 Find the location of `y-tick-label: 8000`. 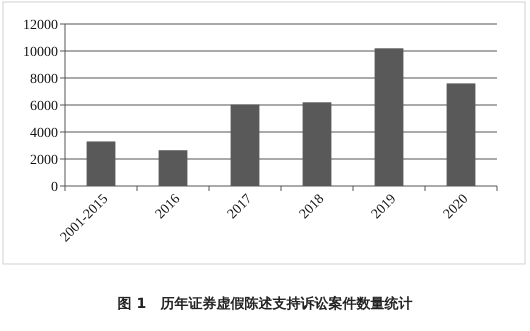

y-tick-label: 8000 is located at coordinates (44, 79).